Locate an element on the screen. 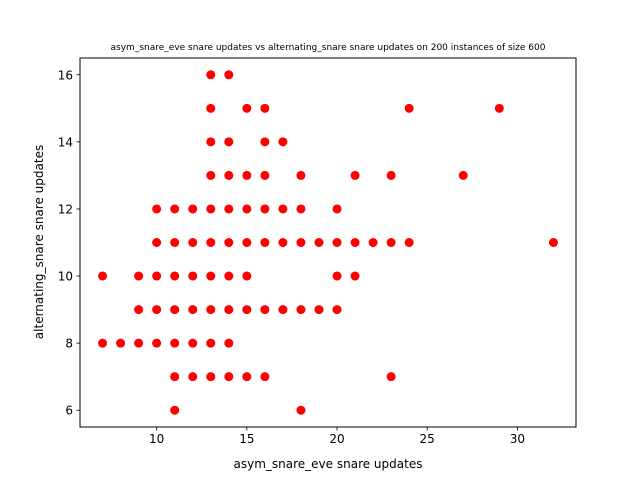 Image resolution: width=640 pixels, height=480 pixels. x-tick-label: 25 is located at coordinates (427, 439).